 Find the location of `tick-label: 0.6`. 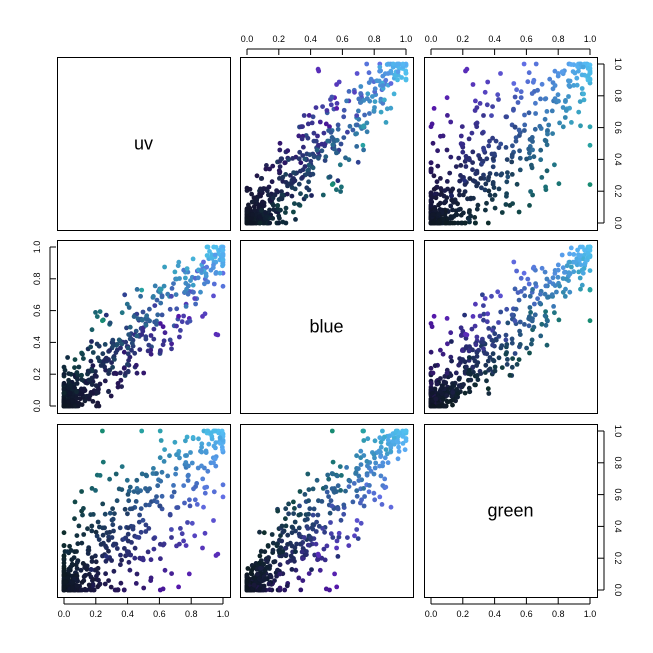

tick-label: 0.6 is located at coordinates (342, 39).